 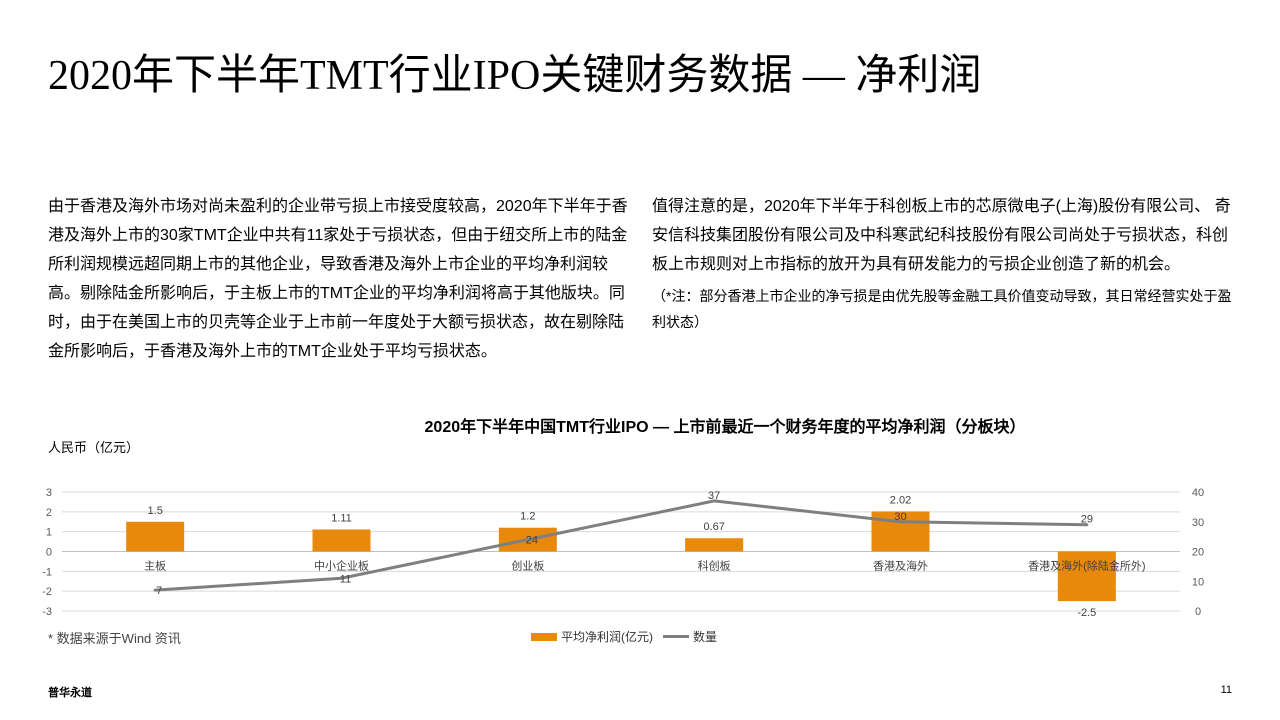 I want to click on chart-data-labels: 1.5 1.11 1.2 0.67 2.02 -2.5 7 11 24 37 30 29, so click(x=622, y=554).